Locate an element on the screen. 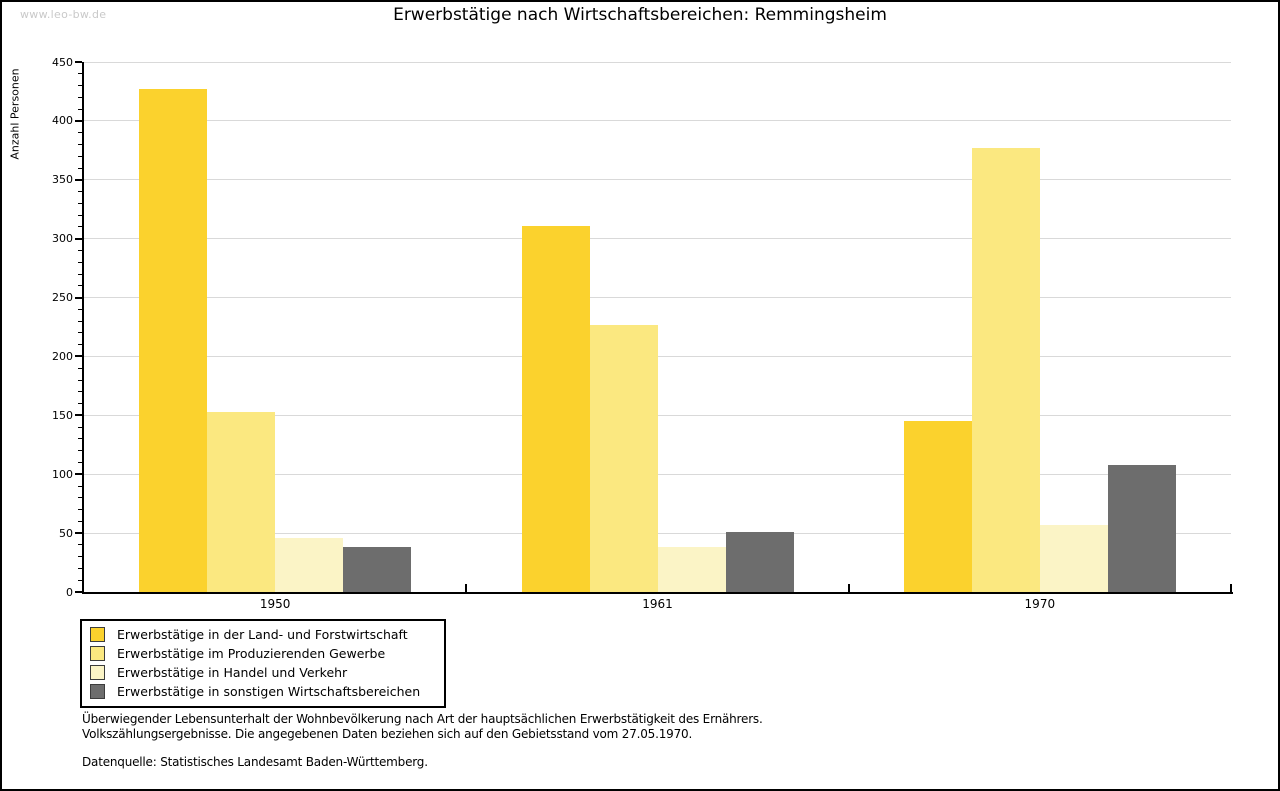  x-tick-label-1970: 1970 is located at coordinates (1040, 604).